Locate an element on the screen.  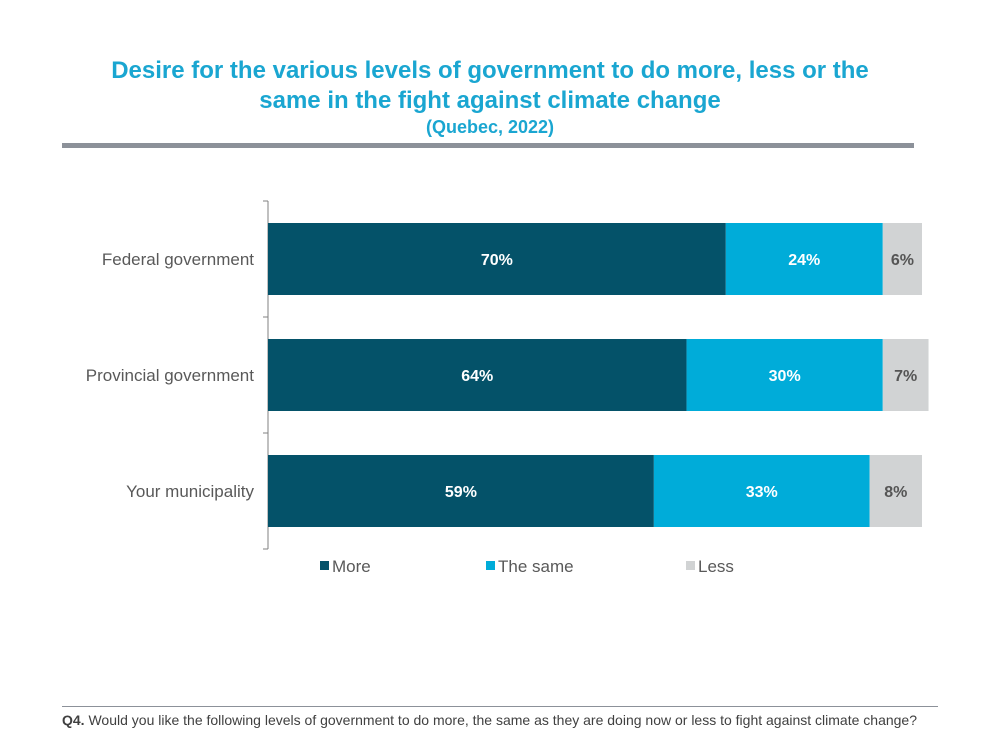
chart-subtitle: (Quebec, 2022) is located at coordinates (490, 127).